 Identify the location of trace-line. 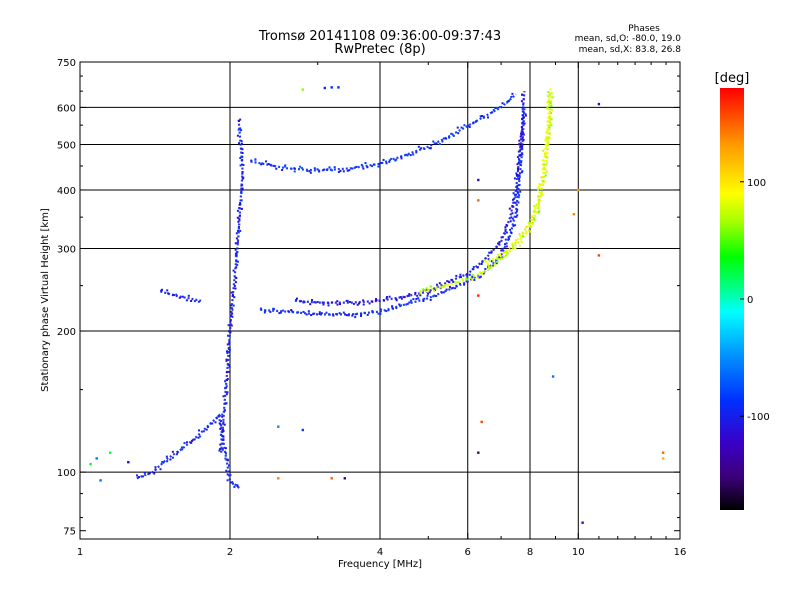
(181, 296).